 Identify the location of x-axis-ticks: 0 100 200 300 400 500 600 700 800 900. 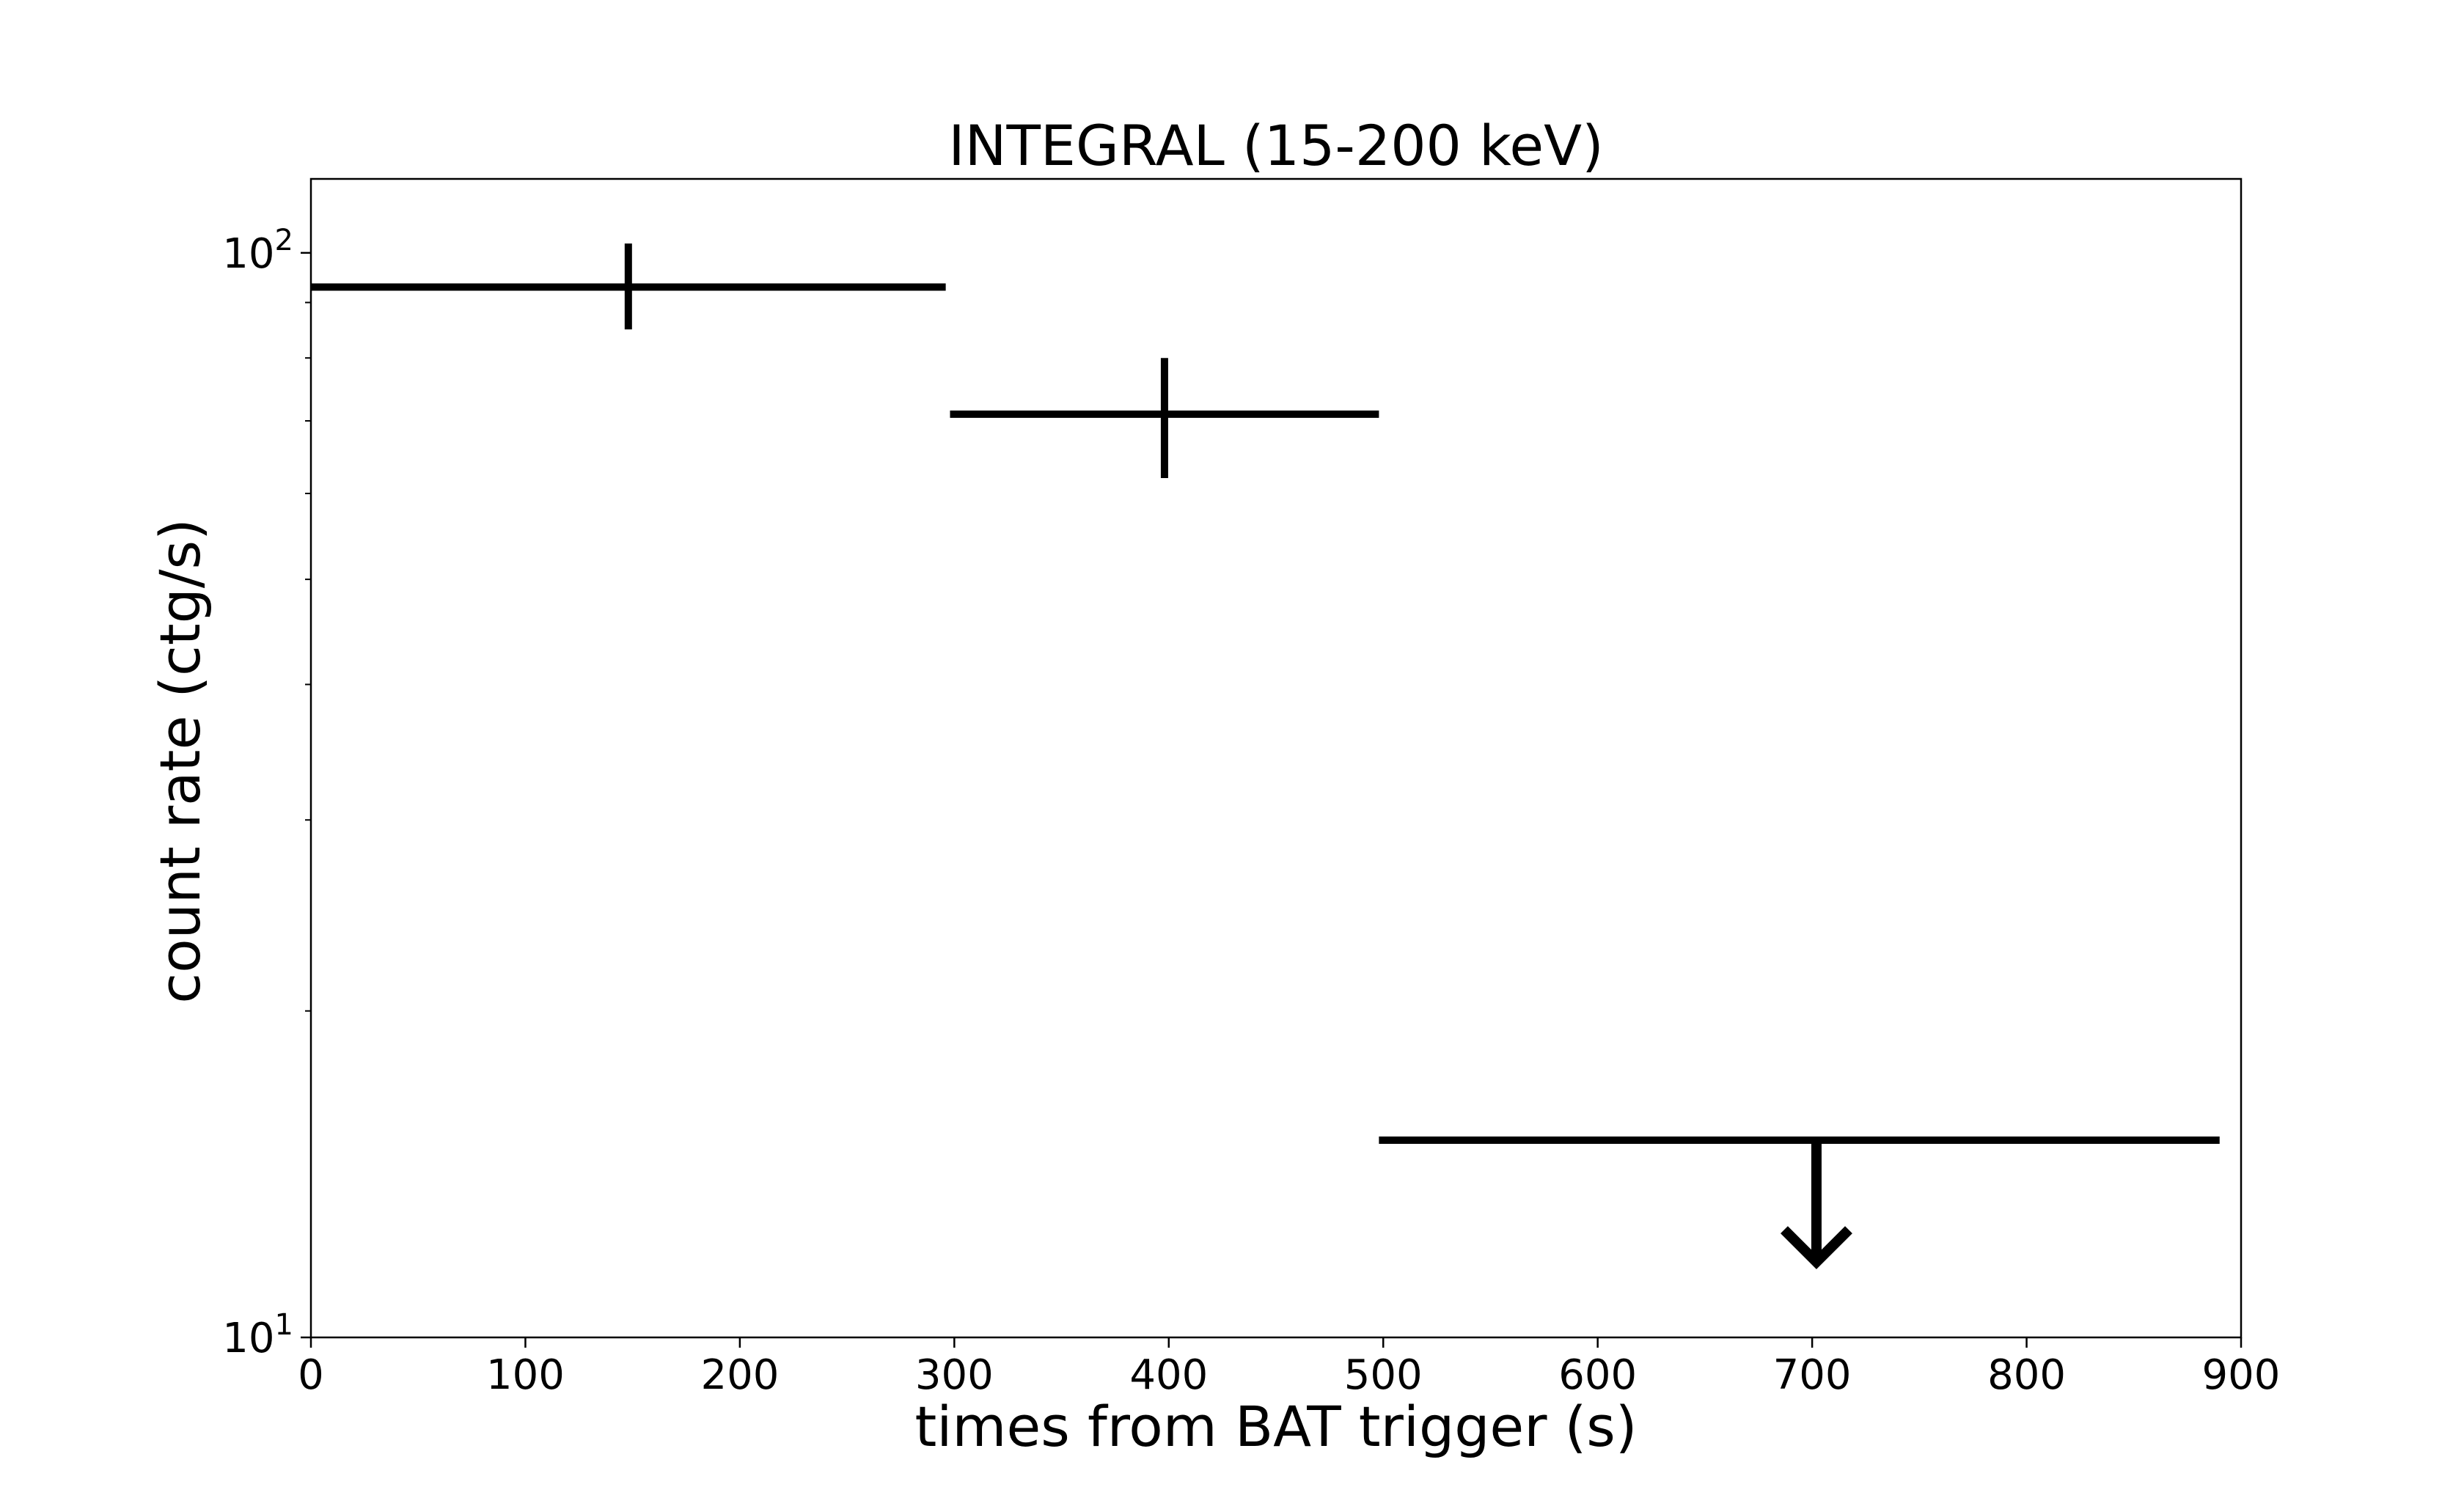
(1289, 1368).